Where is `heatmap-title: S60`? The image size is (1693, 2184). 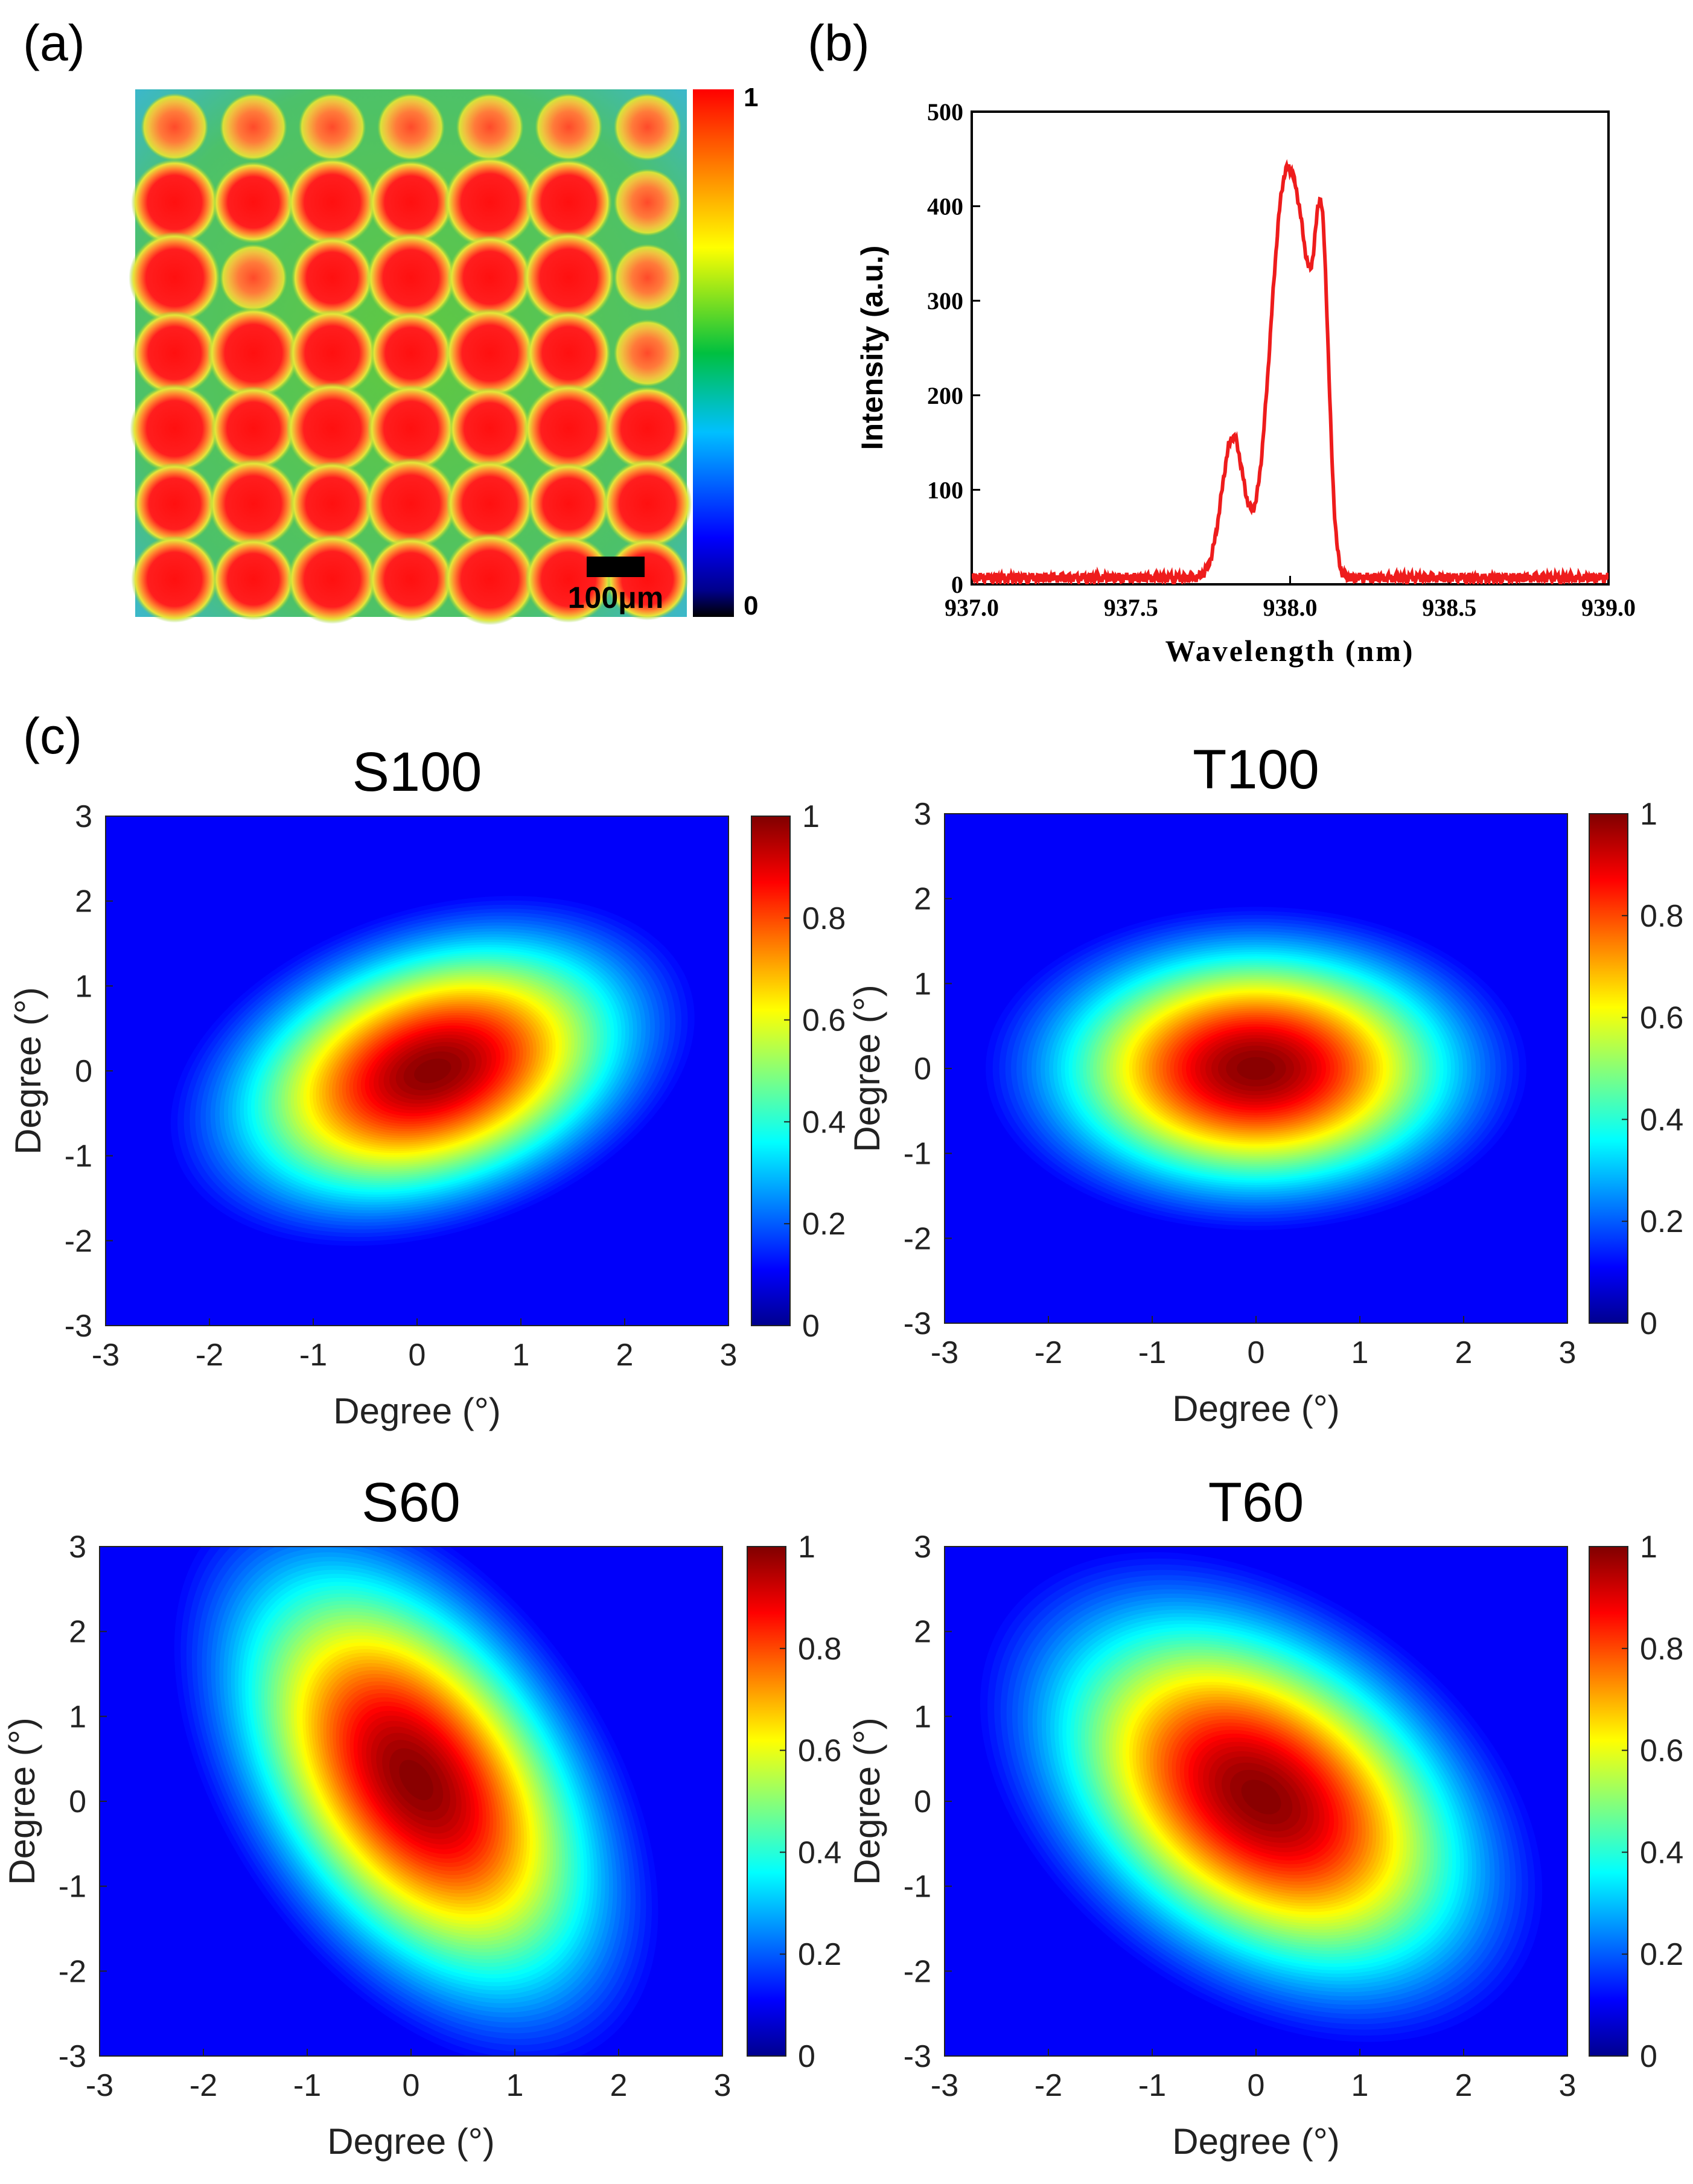
heatmap-title: S60 is located at coordinates (411, 1502).